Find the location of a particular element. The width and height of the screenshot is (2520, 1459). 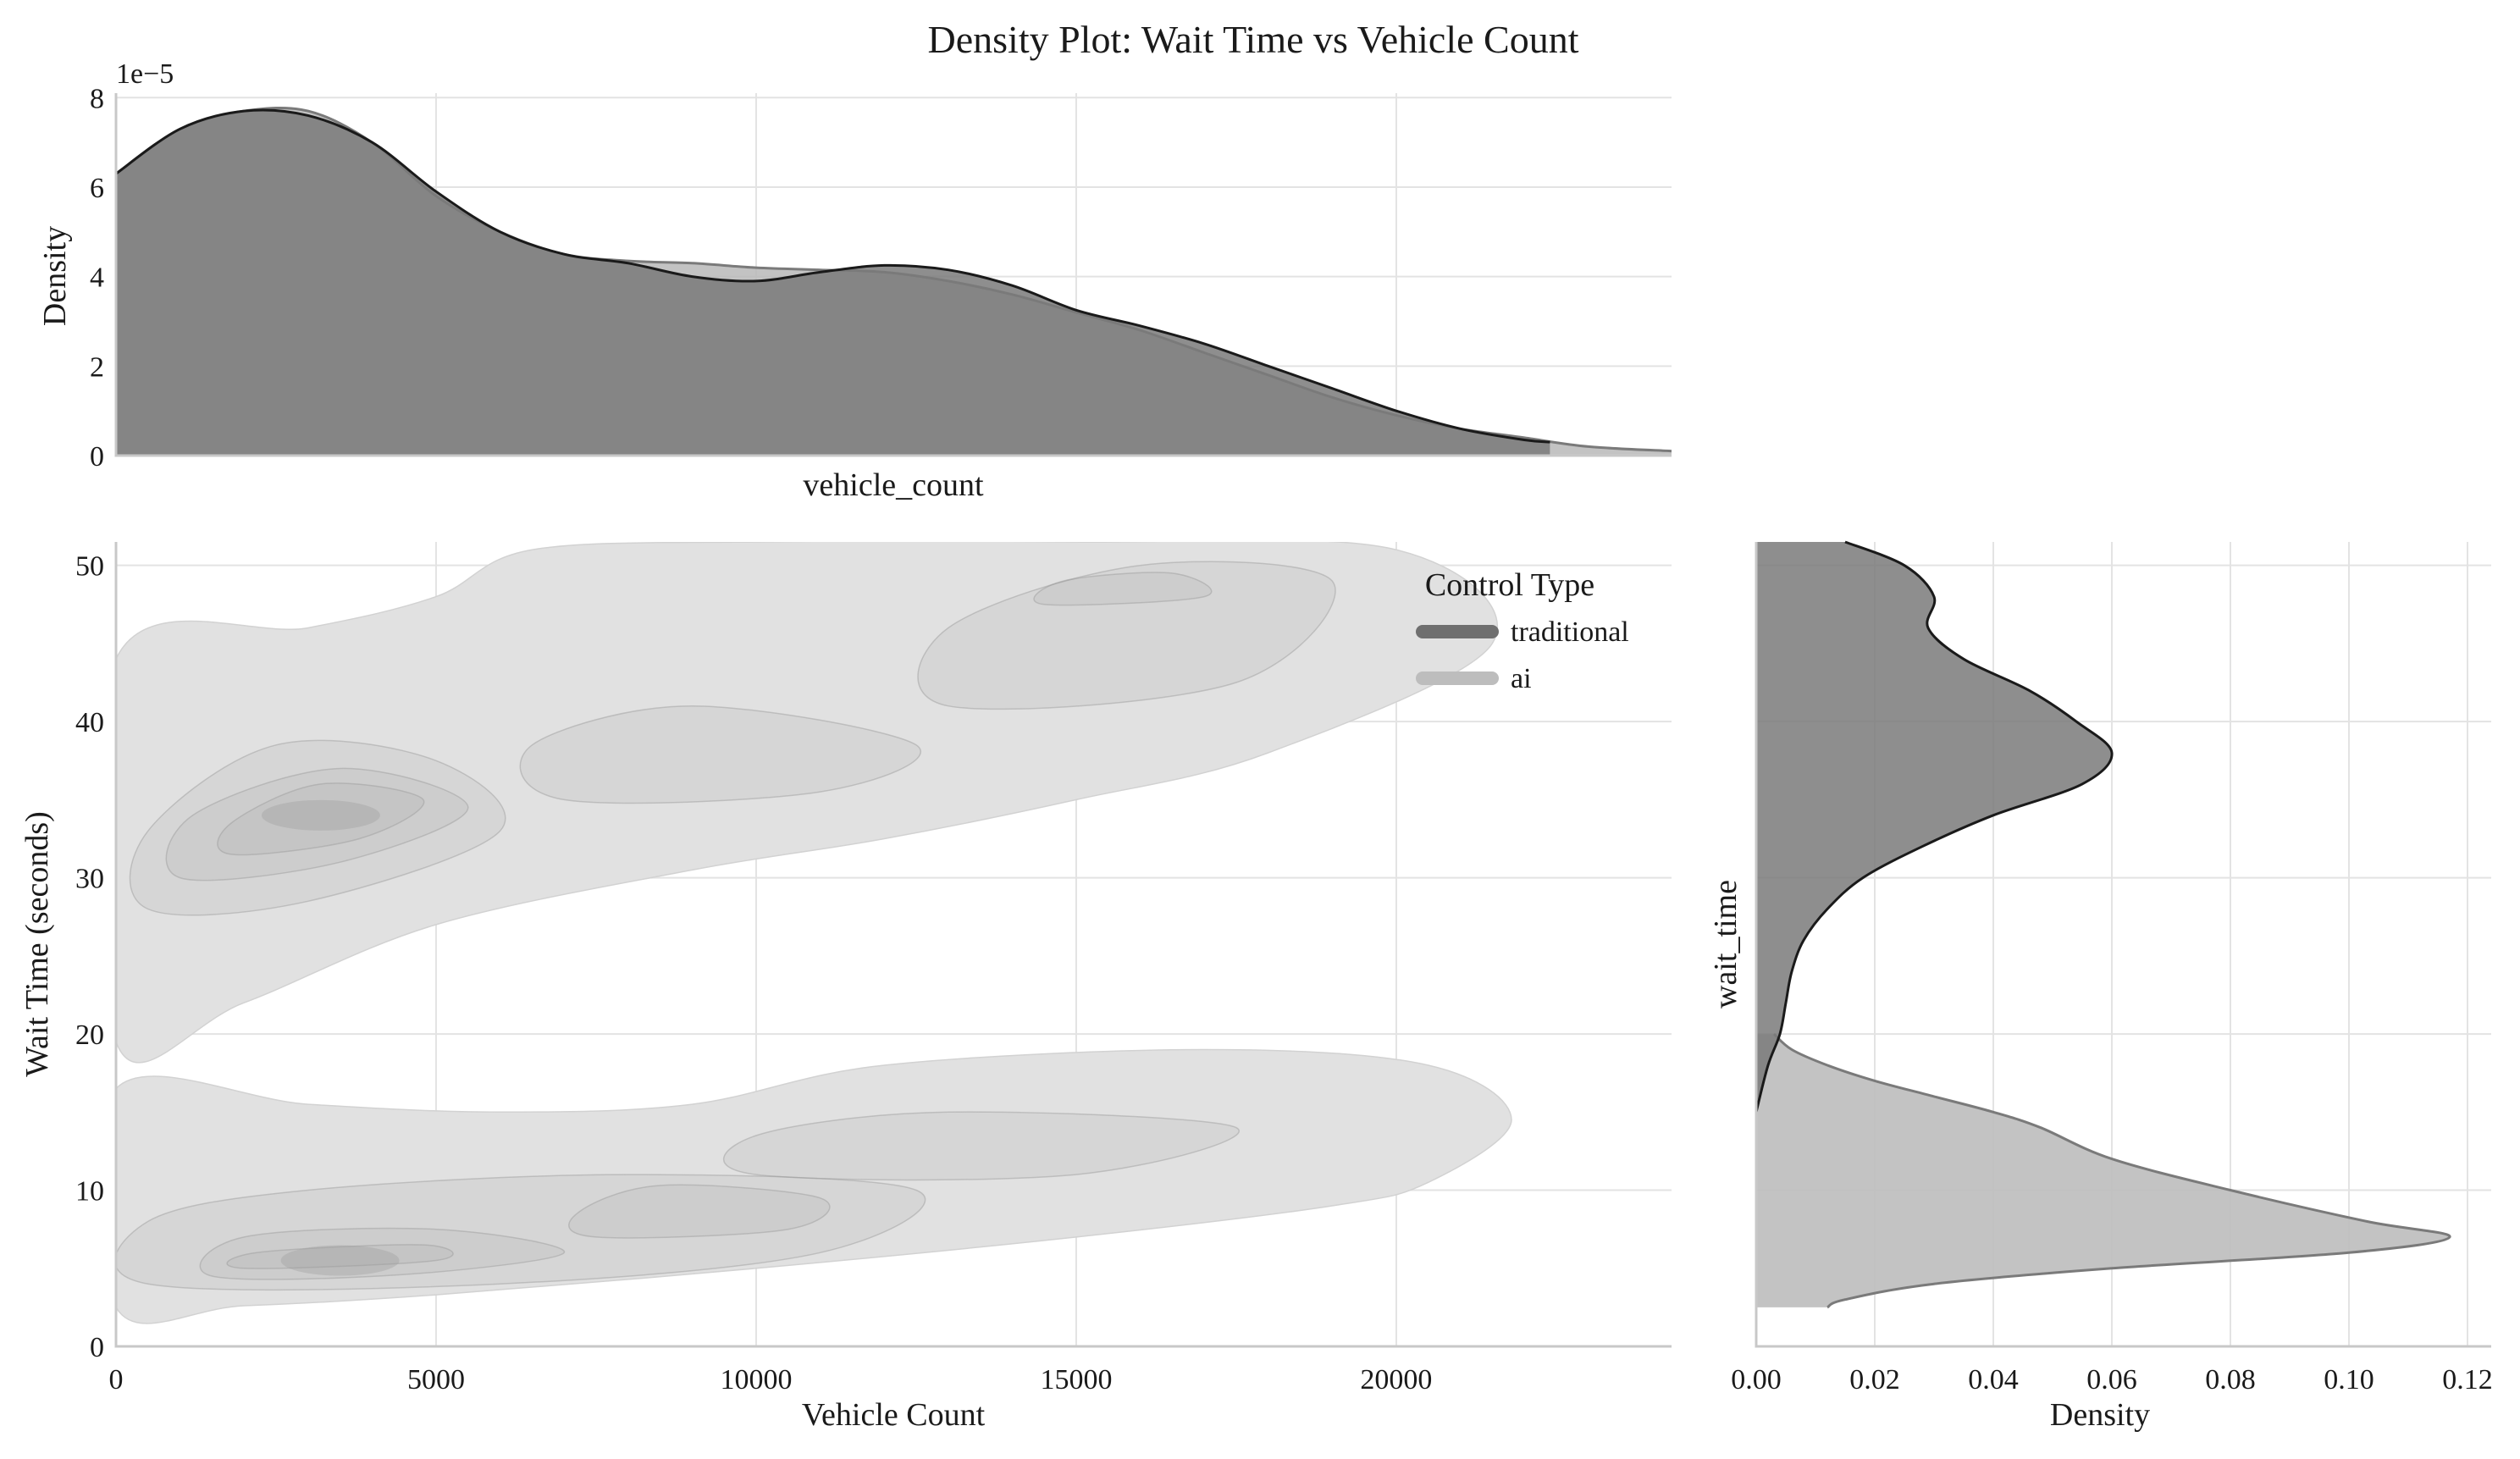

legend-title: Control Type is located at coordinates (1510, 585).